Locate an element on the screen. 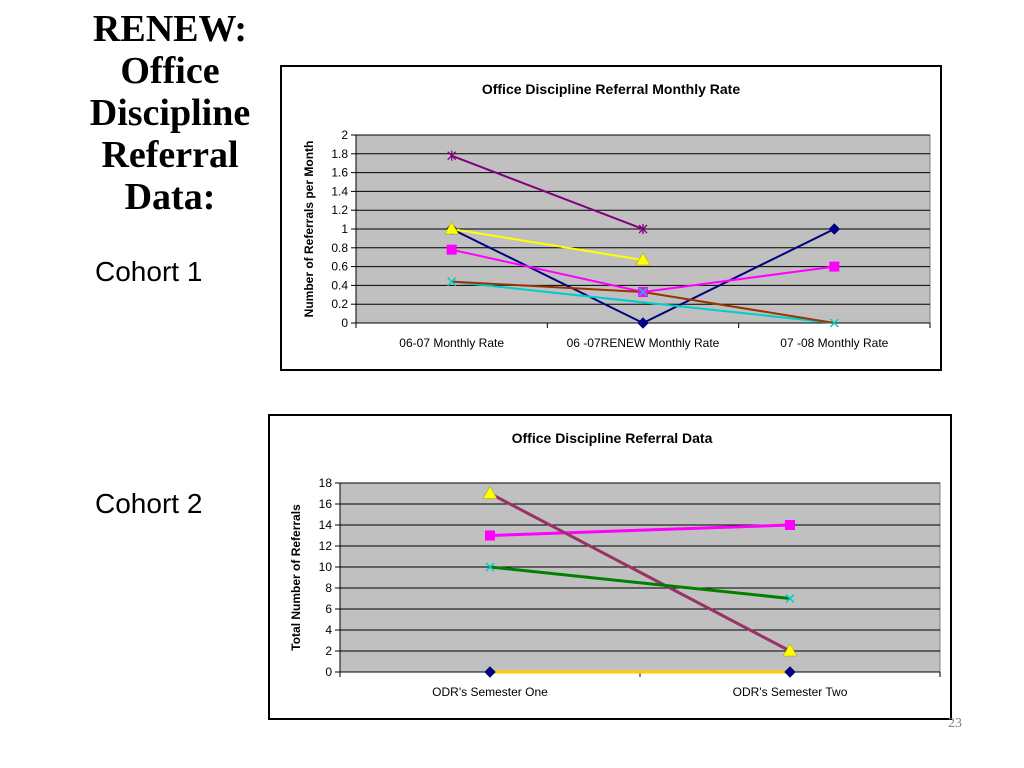  y-tick-label: 10 is located at coordinates (326, 567).